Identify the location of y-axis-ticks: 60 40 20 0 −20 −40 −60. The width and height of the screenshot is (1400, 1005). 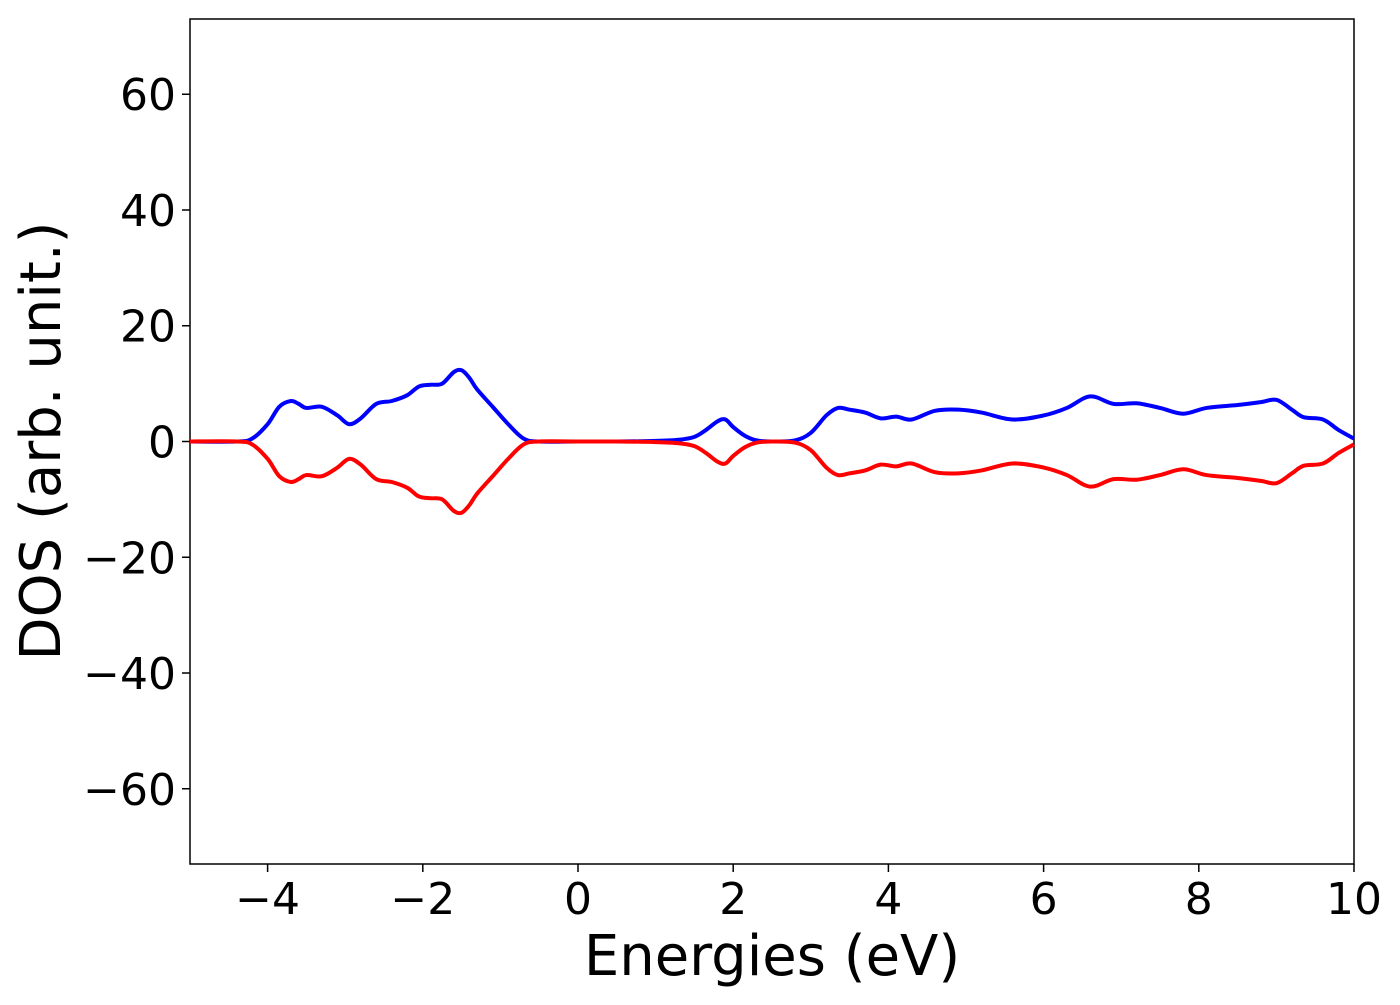
(136, 443).